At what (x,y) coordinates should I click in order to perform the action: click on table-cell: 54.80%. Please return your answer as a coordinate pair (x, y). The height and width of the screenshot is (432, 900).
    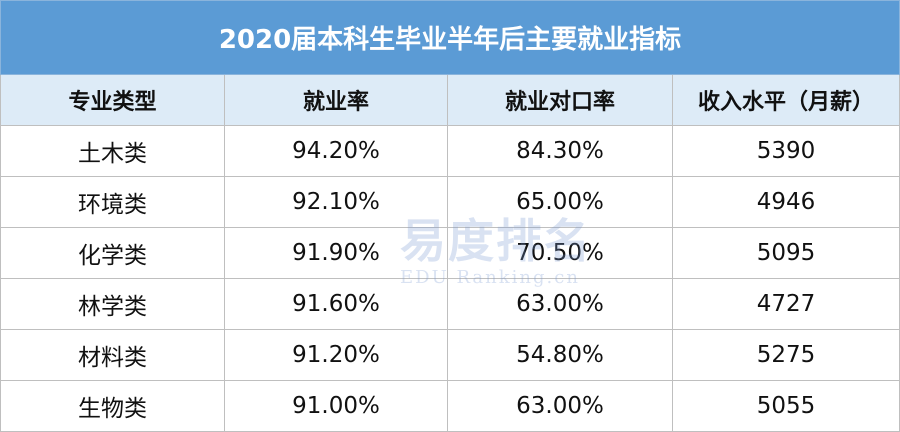
    Looking at the image, I should click on (560, 355).